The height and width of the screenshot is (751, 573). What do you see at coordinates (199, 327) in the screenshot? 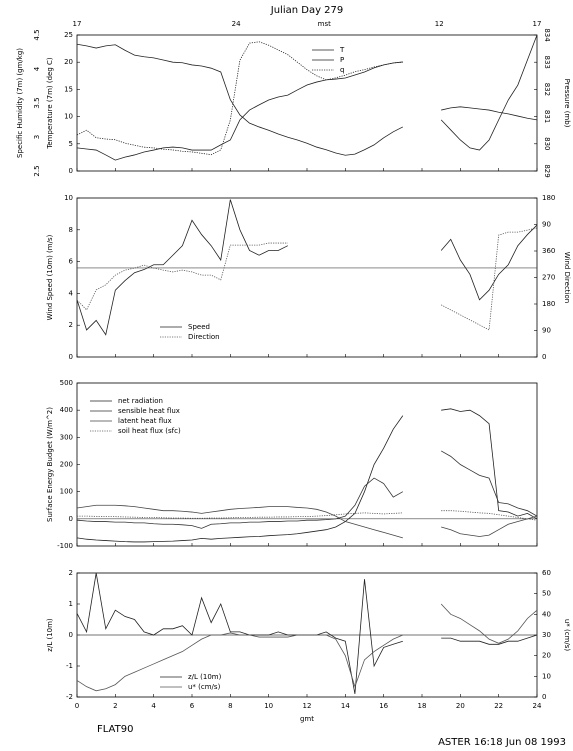
I see `legend-label: Speed` at bounding box center [199, 327].